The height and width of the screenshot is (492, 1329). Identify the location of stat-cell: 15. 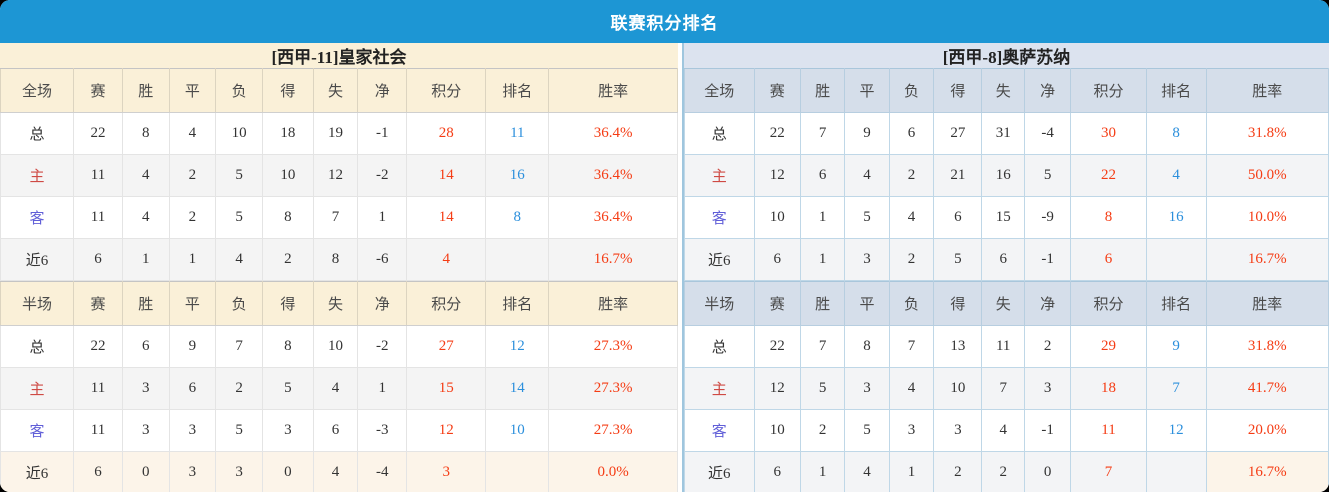
(1003, 217).